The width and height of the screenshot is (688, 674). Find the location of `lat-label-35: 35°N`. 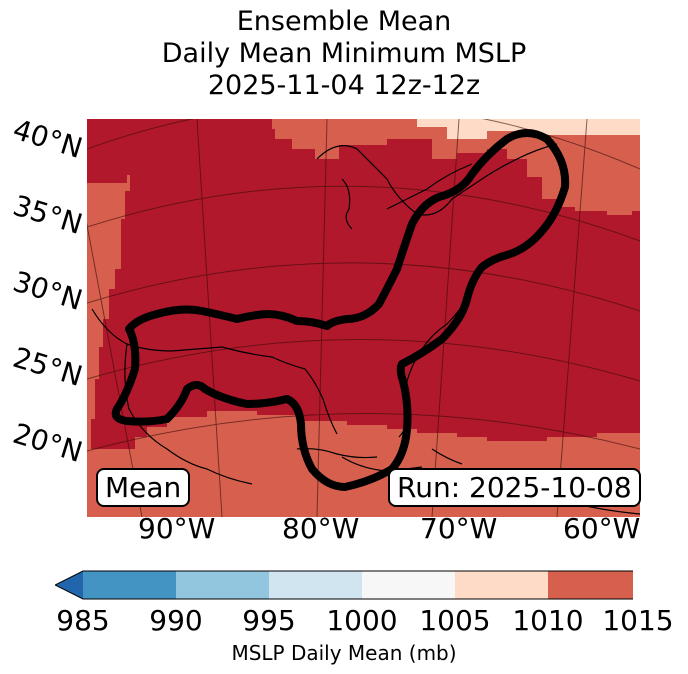

lat-label-35: 35°N is located at coordinates (48, 214).